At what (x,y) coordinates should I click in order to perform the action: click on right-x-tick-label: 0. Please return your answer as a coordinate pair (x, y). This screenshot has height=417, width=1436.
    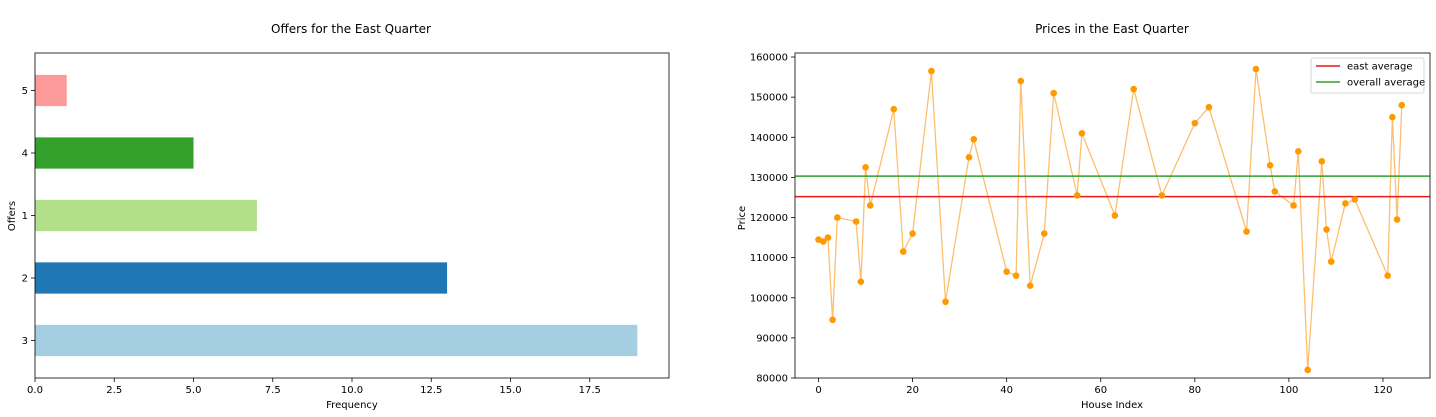
    Looking at the image, I should click on (818, 390).